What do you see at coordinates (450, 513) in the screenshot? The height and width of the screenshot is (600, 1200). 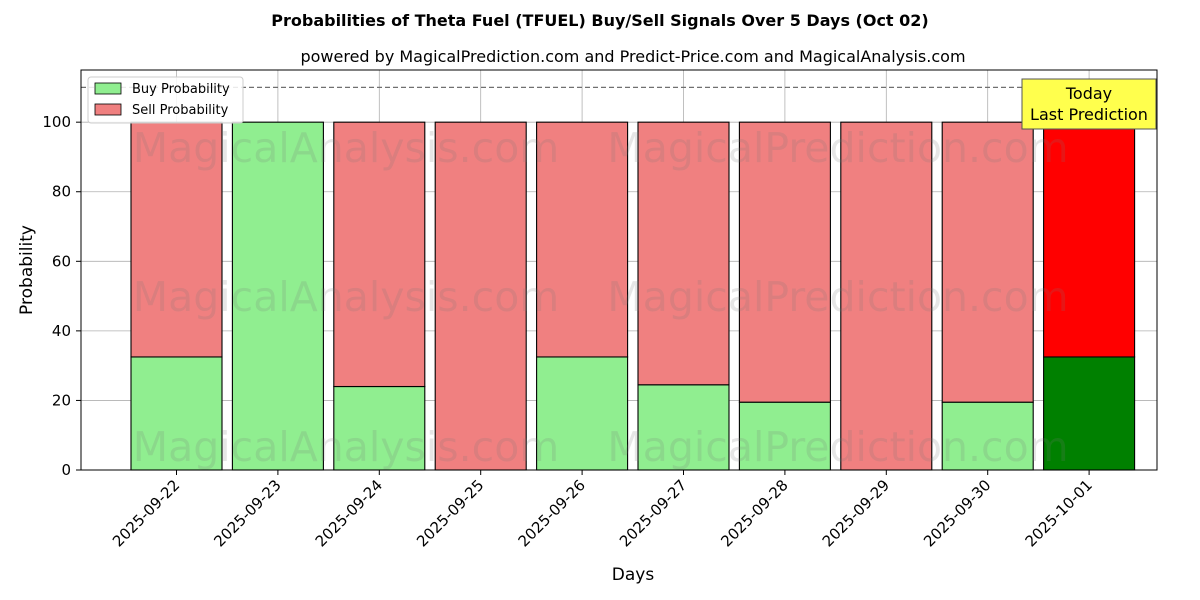 I see `x-tick-label: 2025-09-25` at bounding box center [450, 513].